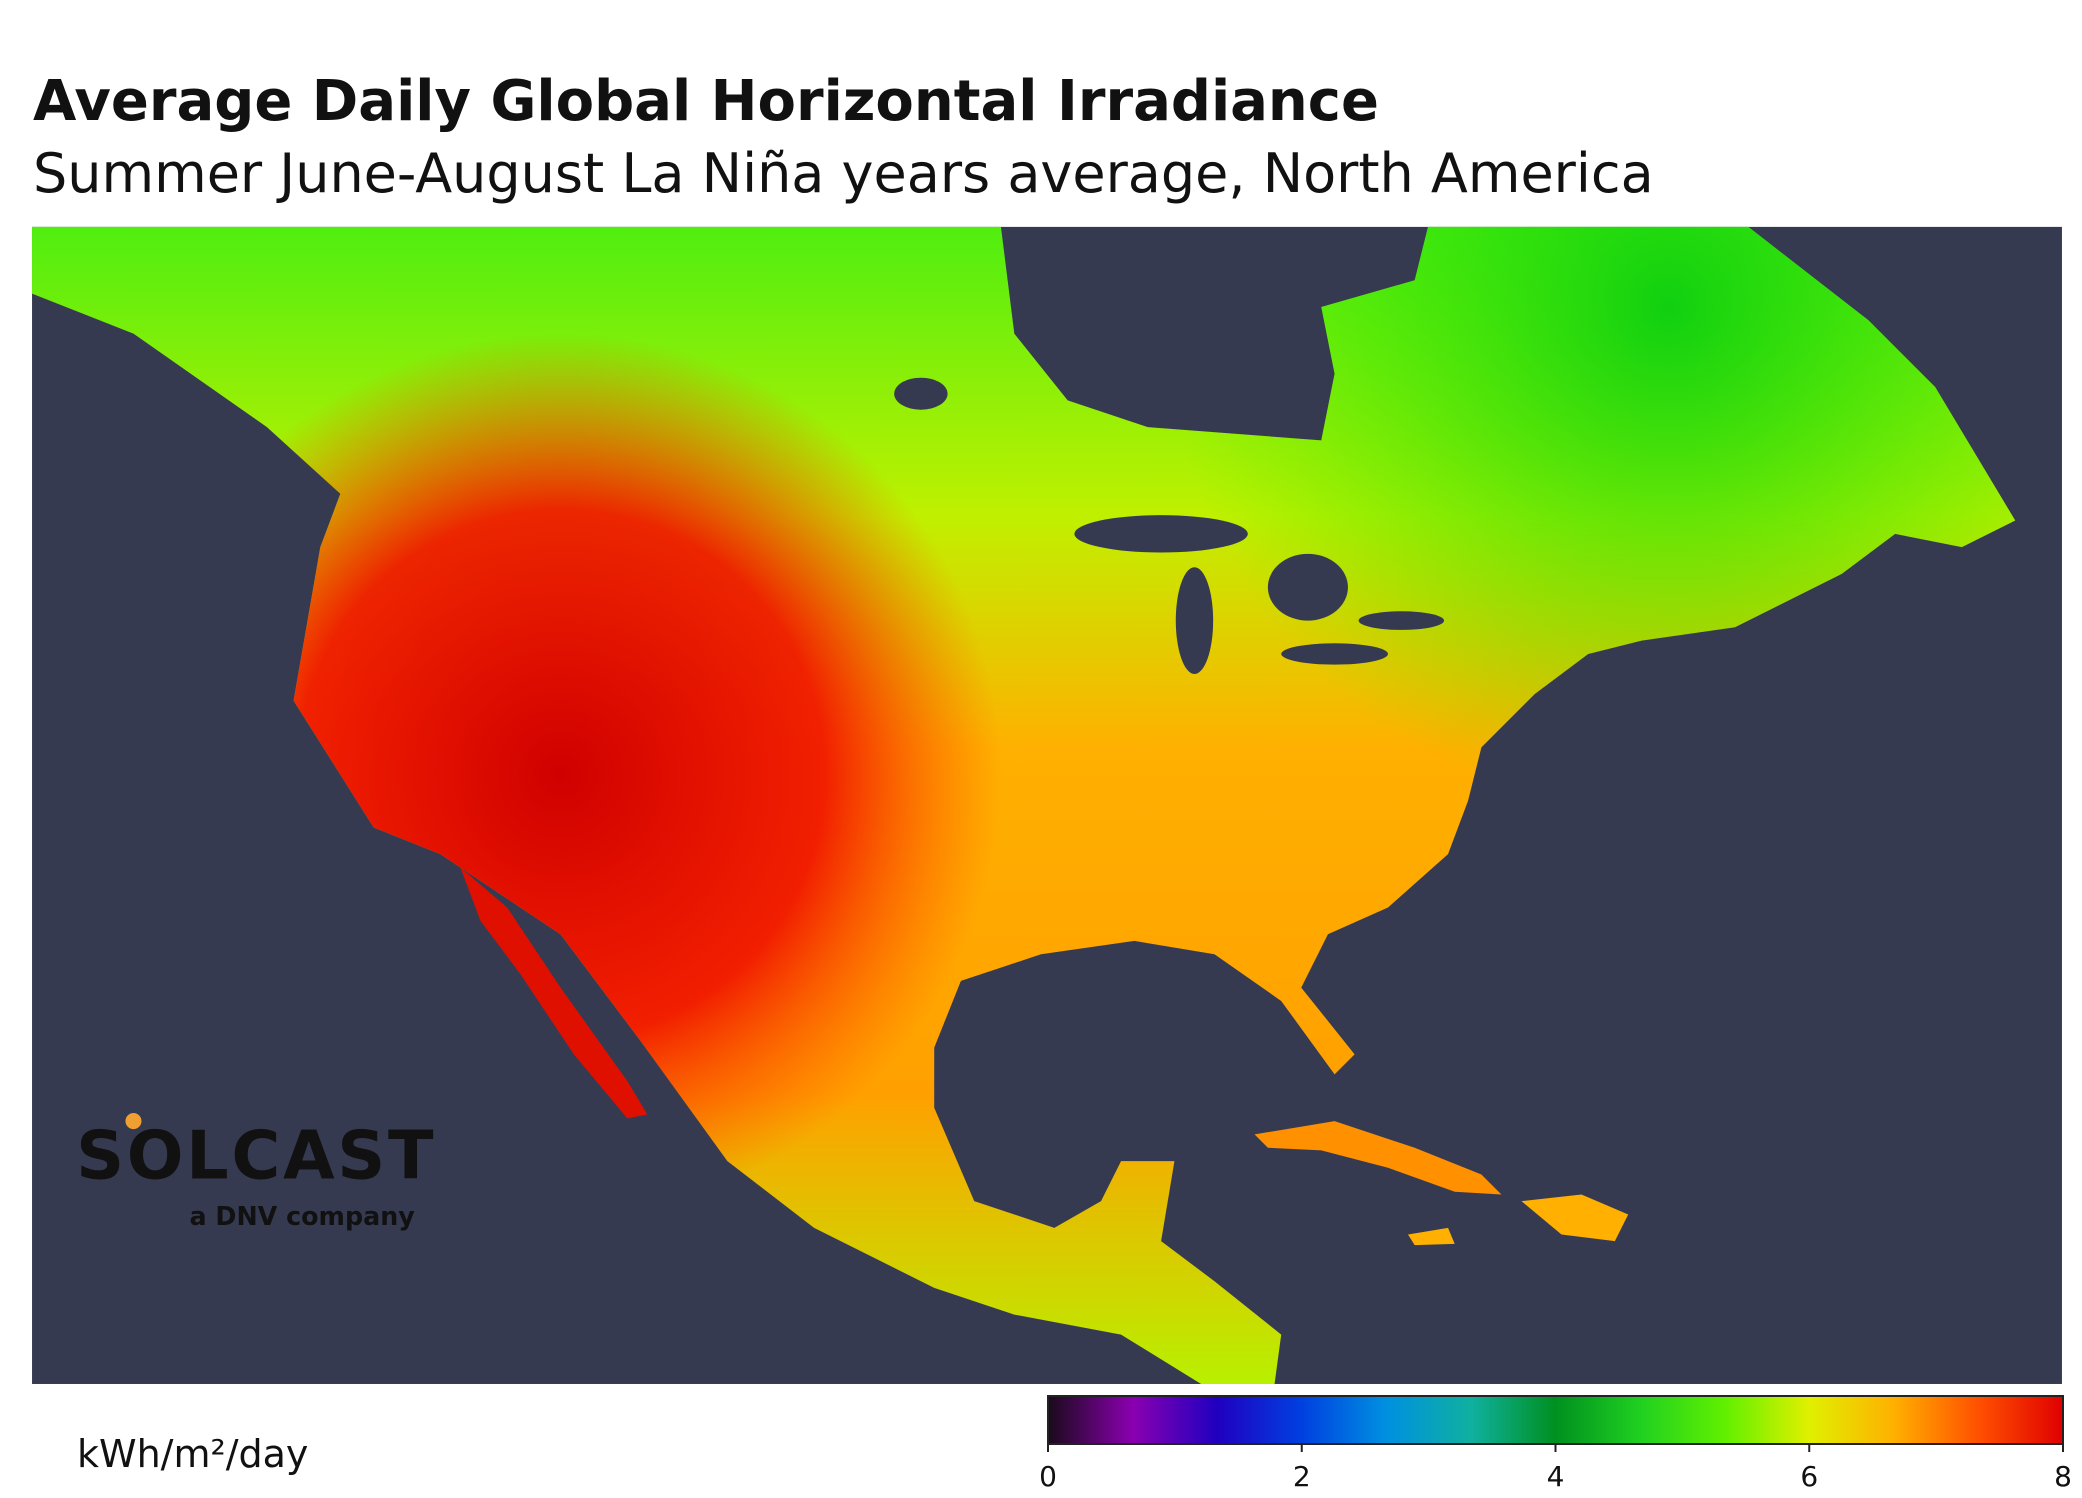 This screenshot has width=2082, height=1498. What do you see at coordinates (1401, 620) in the screenshot?
I see `lake-ontario` at bounding box center [1401, 620].